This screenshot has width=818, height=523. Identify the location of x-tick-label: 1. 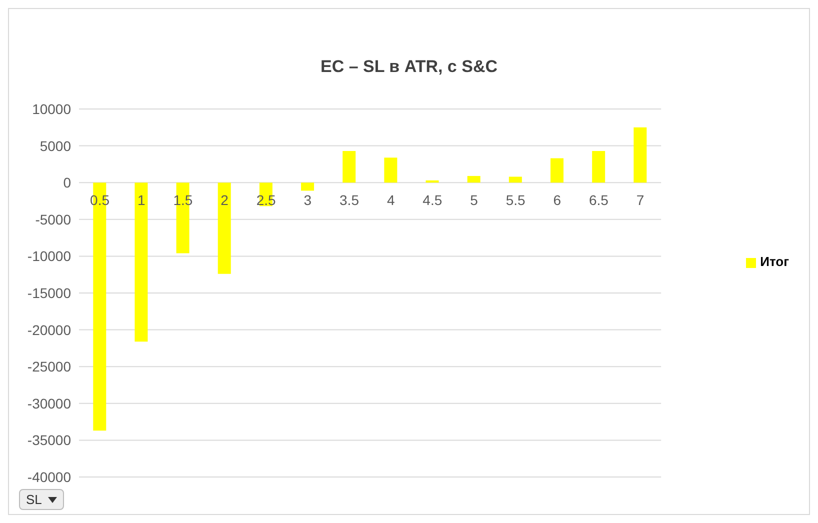
(141, 200).